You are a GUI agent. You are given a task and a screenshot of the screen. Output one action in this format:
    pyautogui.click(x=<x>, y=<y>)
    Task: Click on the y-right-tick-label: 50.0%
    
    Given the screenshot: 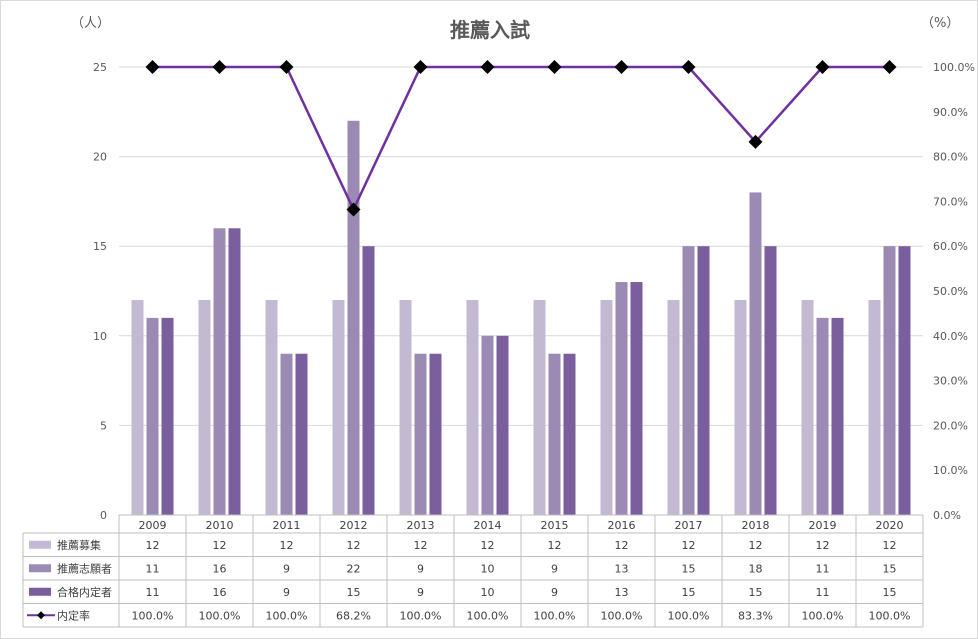 What is the action you would take?
    pyautogui.click(x=950, y=291)
    